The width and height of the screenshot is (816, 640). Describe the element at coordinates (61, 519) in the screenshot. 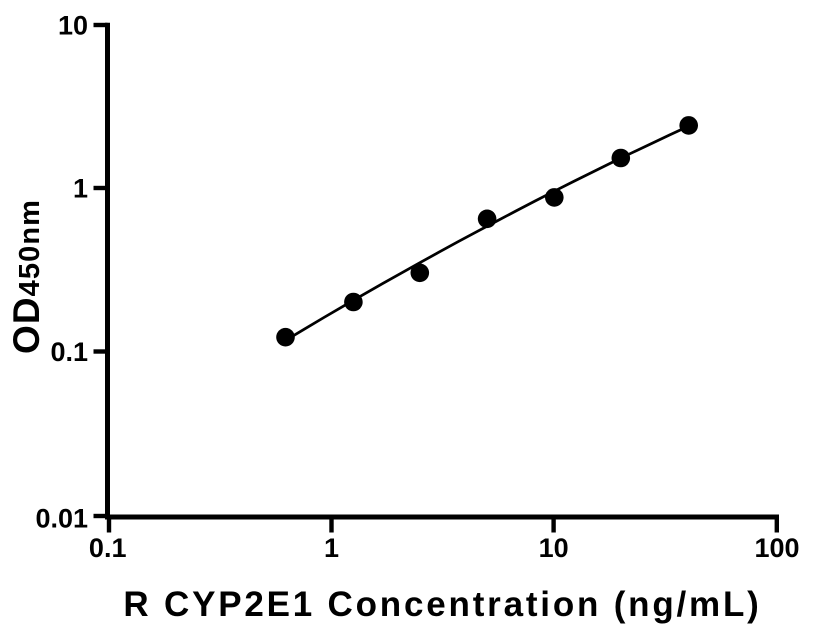

I see `svg-text: 0.01` at that location.